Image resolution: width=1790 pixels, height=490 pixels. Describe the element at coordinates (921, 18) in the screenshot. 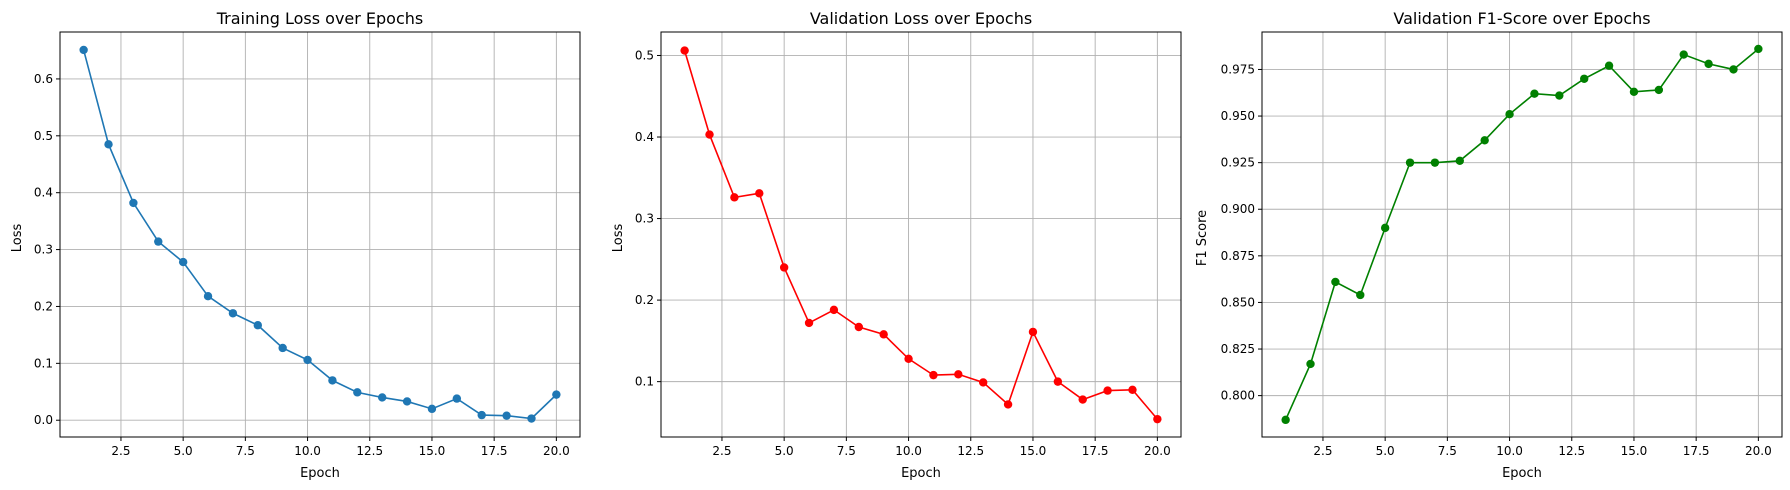

I see `chart-title: Validation Loss over Epochs` at that location.